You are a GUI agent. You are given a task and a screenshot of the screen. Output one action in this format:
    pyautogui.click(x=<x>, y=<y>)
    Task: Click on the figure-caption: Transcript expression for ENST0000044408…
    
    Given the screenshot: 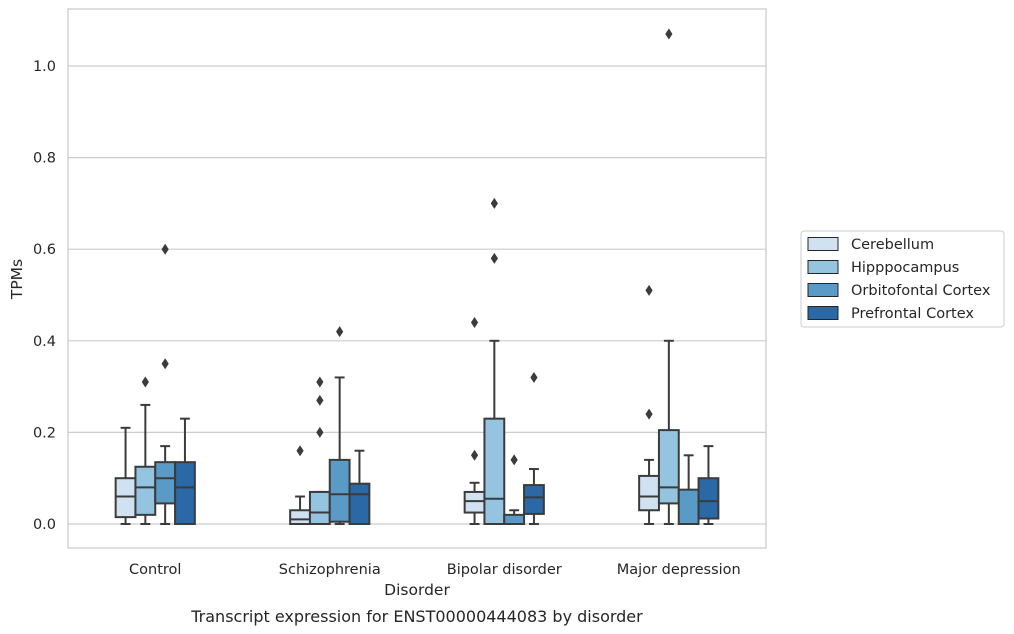 What is the action you would take?
    pyautogui.click(x=416, y=616)
    